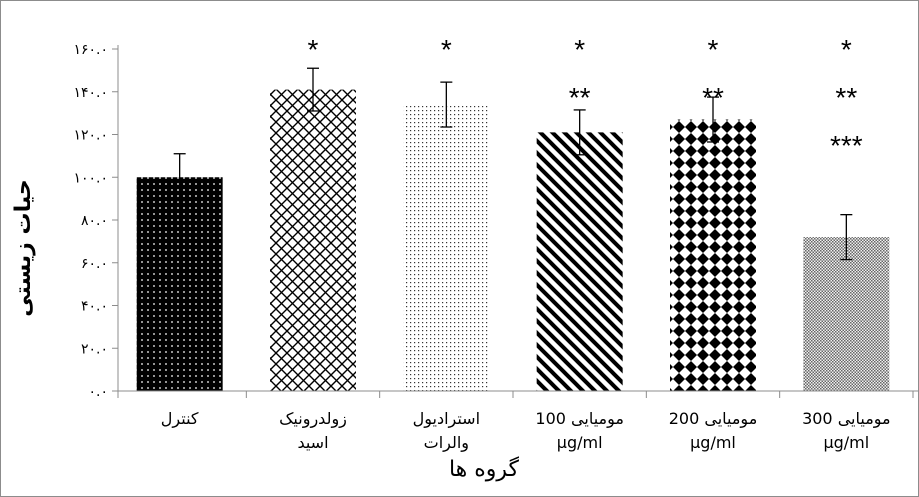  What do you see at coordinates (90, 178) in the screenshot?
I see `y-tick-label: ۱۰۰.۰` at bounding box center [90, 178].